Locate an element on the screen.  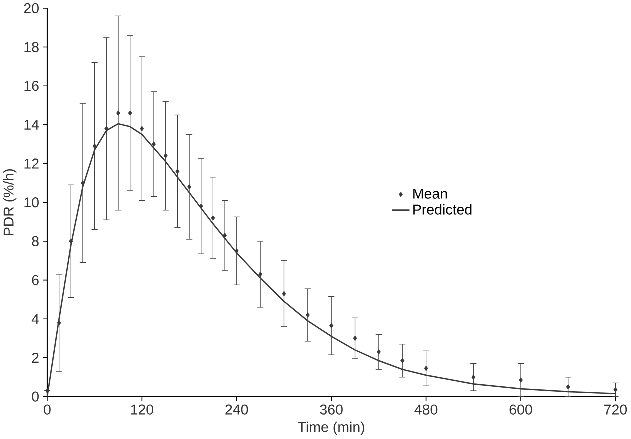
x-axis-title: Time (min) is located at coordinates (331, 429).